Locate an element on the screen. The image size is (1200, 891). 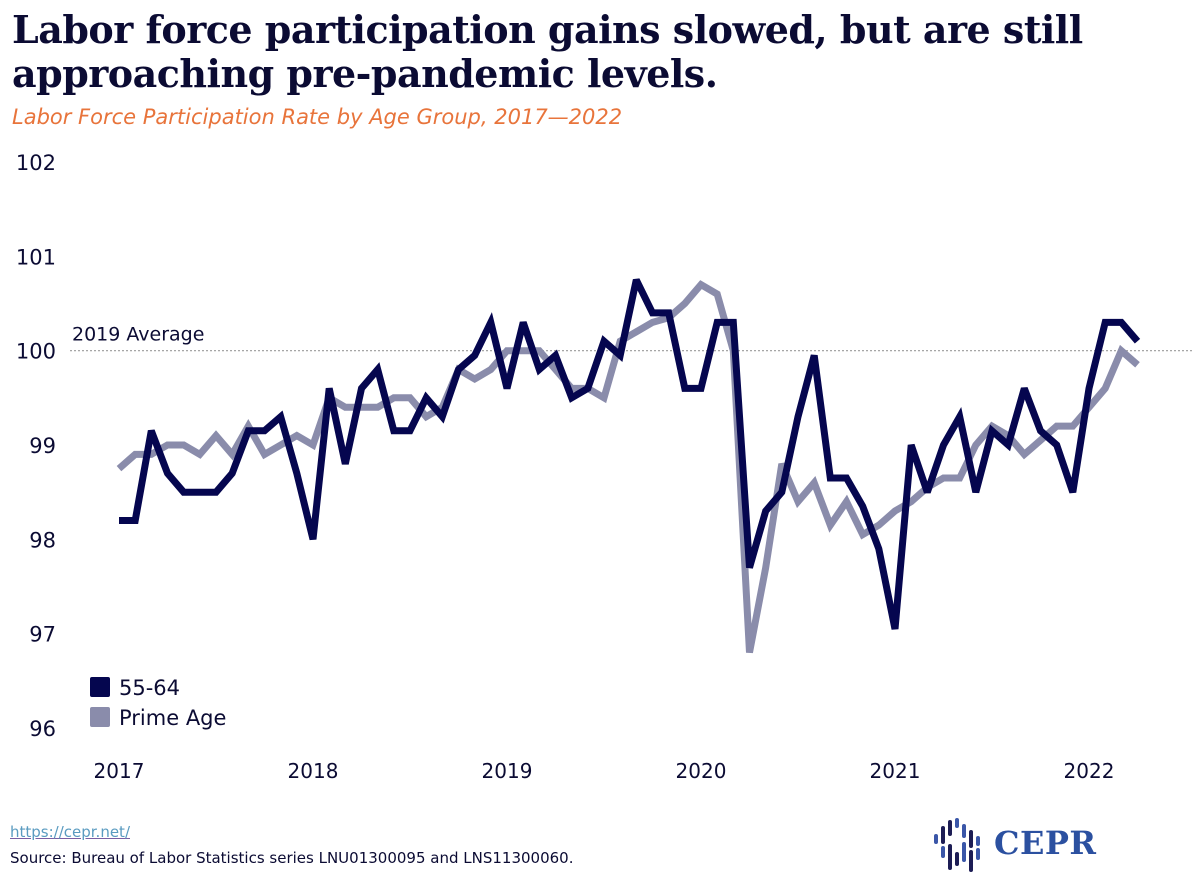
x-axis: 2017 2018 2019 2020 2021 2022 is located at coordinates (604, 771).